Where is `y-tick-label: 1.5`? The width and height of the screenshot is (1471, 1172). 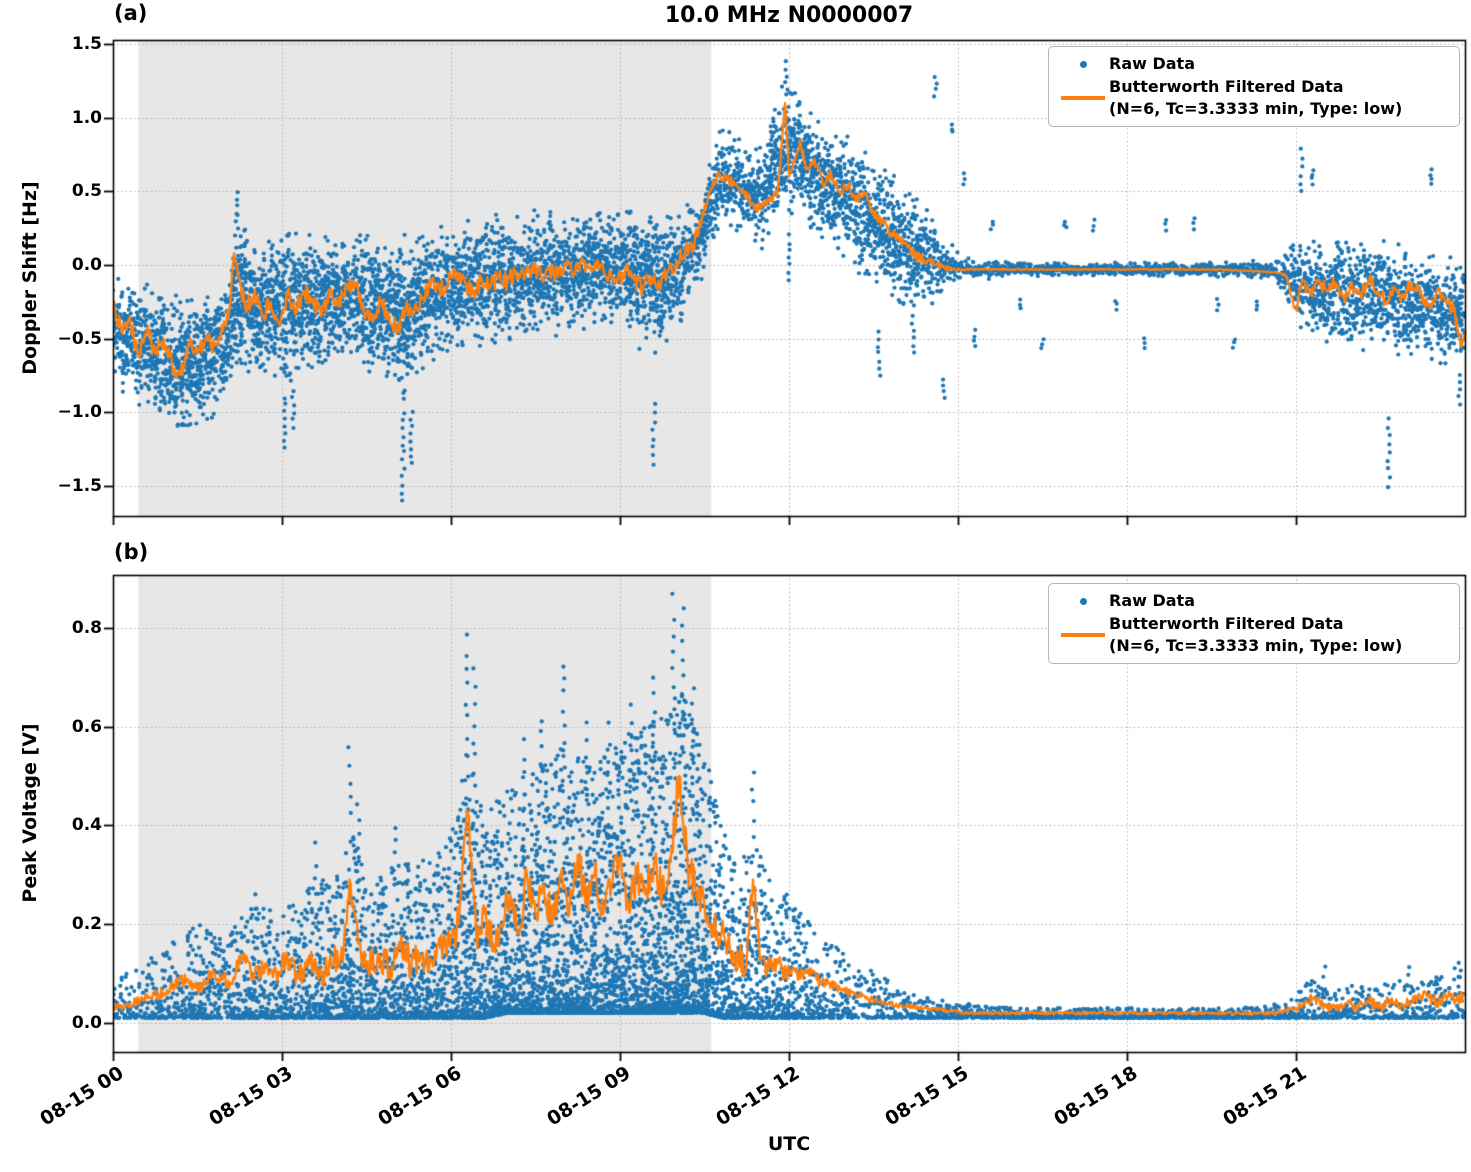 y-tick-label: 1.5 is located at coordinates (86, 44).